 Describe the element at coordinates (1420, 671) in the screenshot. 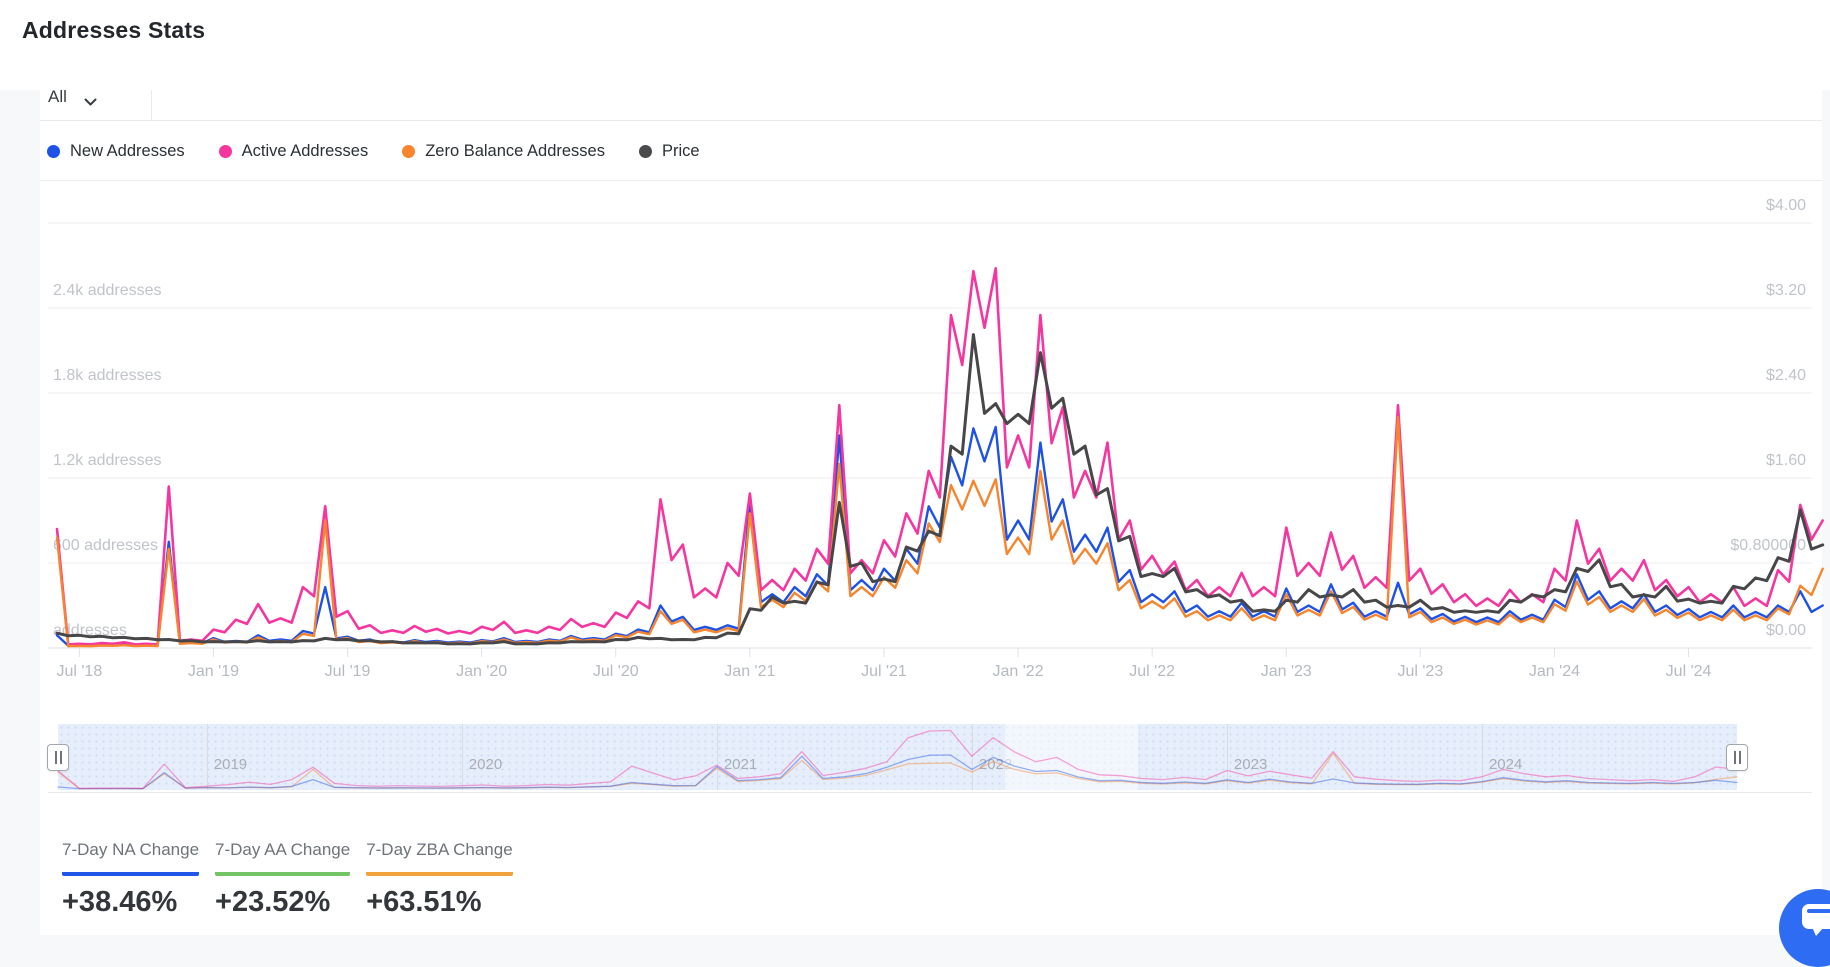

I see `x-axis-tick-label: Jul '23` at that location.